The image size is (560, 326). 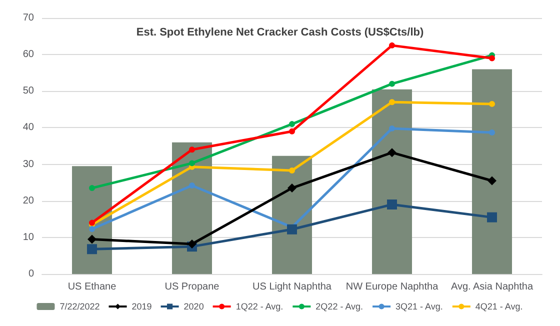 I want to click on y-tick-label: 60, so click(x=28, y=54).